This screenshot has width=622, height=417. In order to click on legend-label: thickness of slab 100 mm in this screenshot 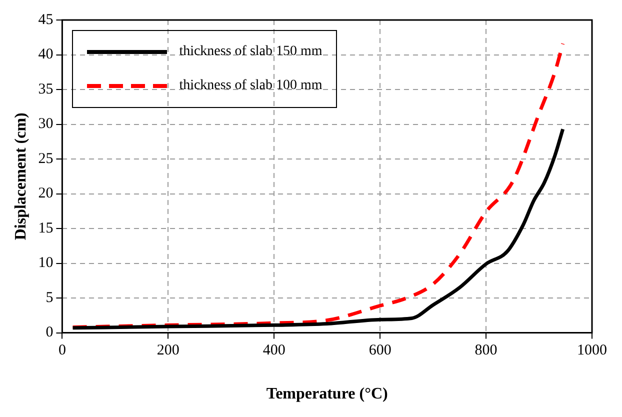, I will do `click(250, 86)`.